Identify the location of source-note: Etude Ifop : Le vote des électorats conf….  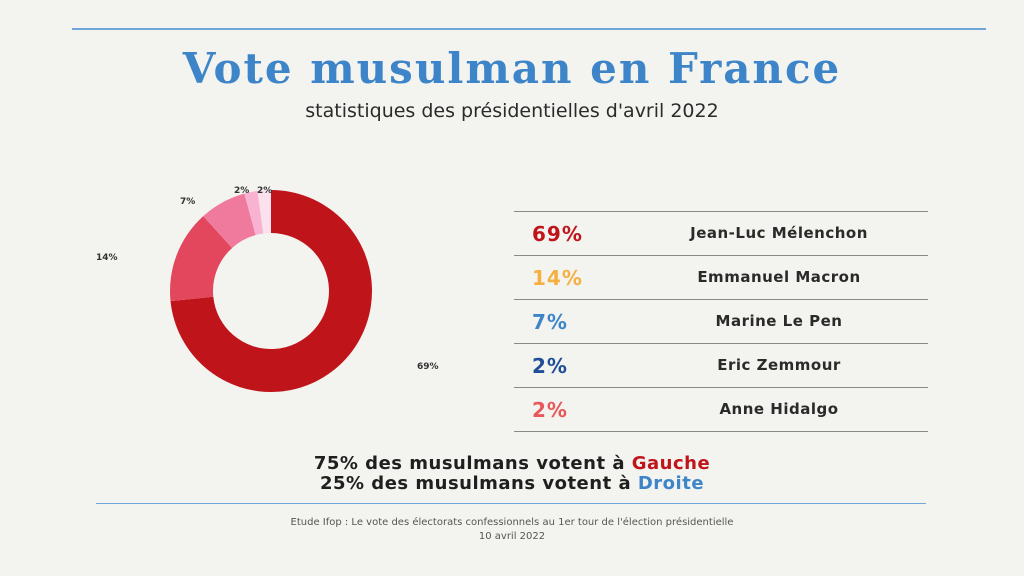
(512, 522).